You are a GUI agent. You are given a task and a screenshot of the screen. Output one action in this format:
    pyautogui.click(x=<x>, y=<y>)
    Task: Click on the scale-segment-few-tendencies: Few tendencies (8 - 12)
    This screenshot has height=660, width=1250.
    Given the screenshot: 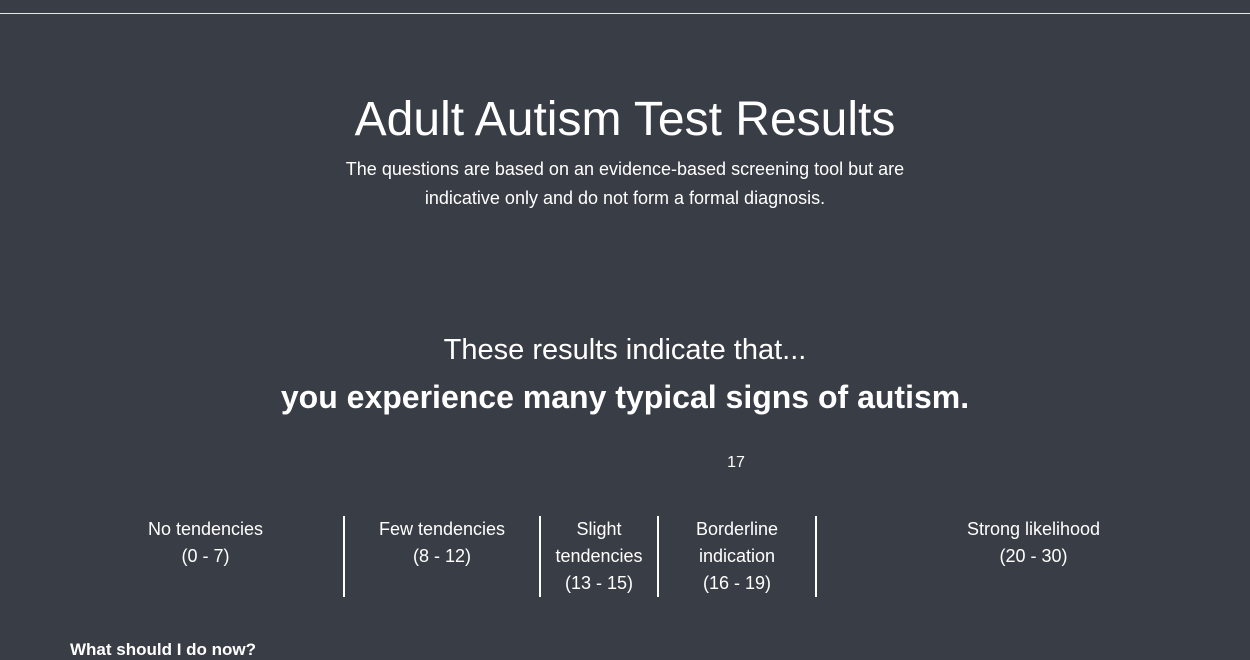 What is the action you would take?
    pyautogui.click(x=443, y=556)
    